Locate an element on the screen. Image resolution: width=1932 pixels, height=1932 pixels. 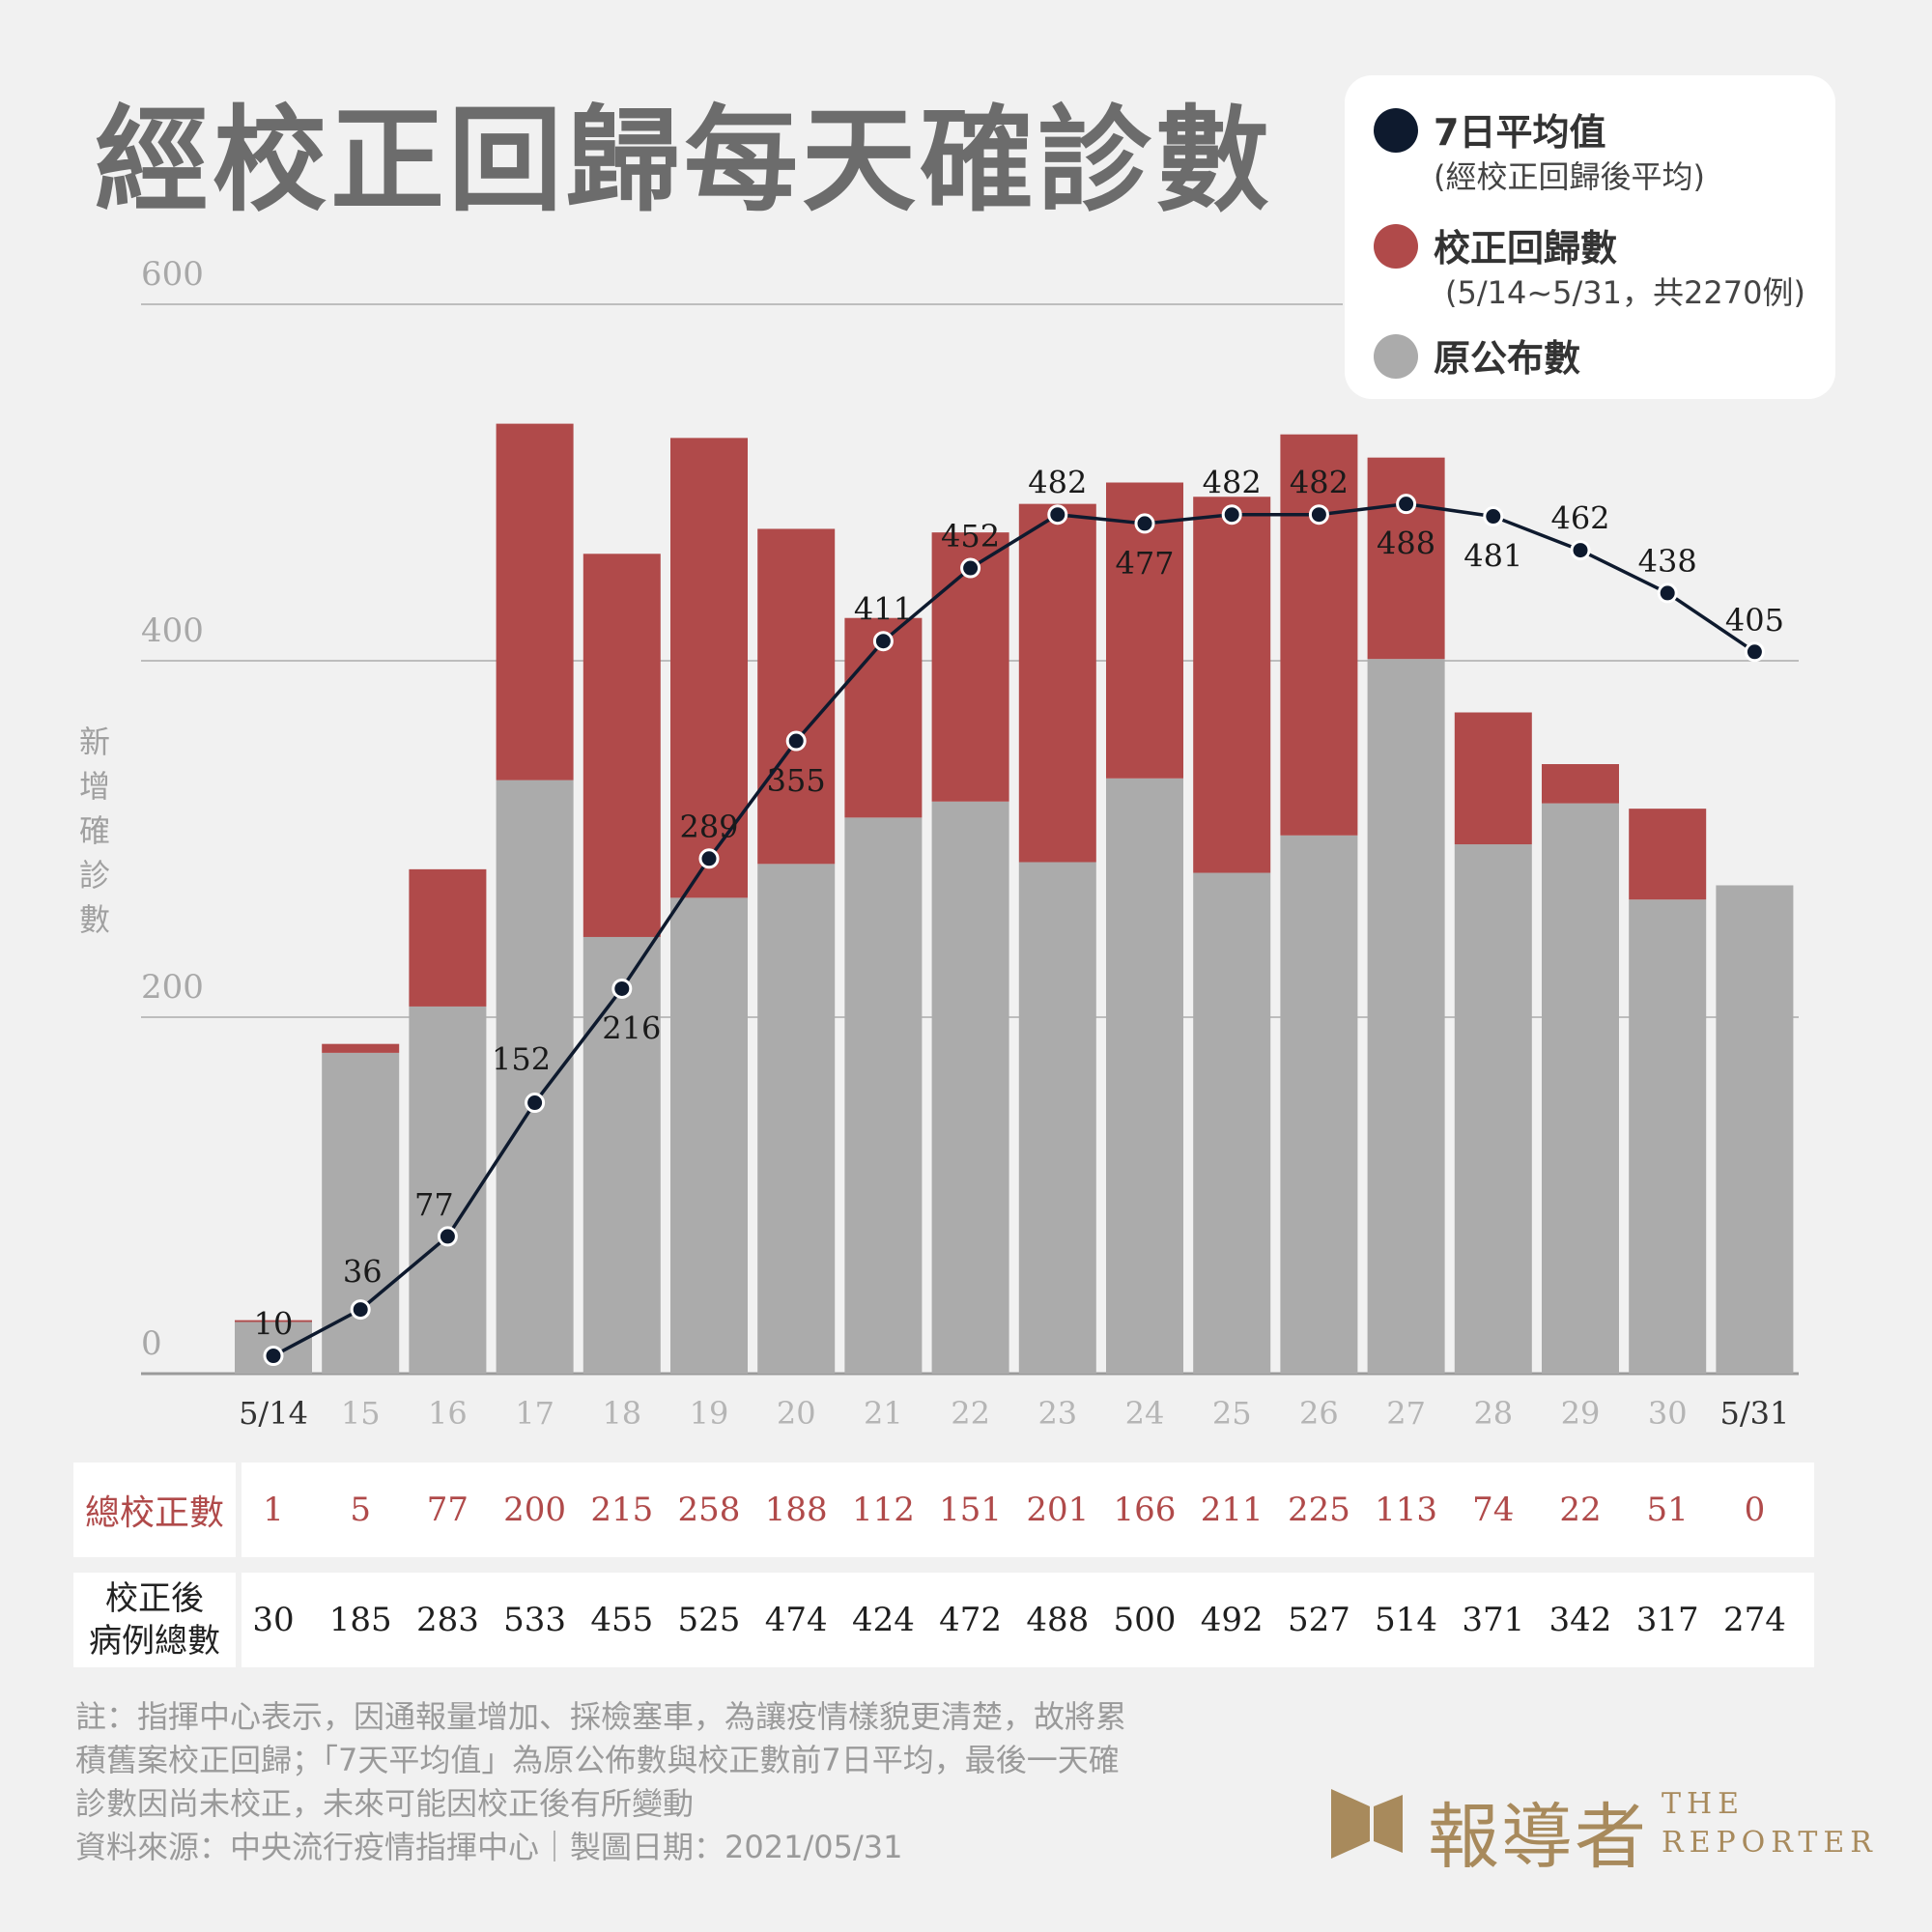
average-label: 481 is located at coordinates (1492, 556).